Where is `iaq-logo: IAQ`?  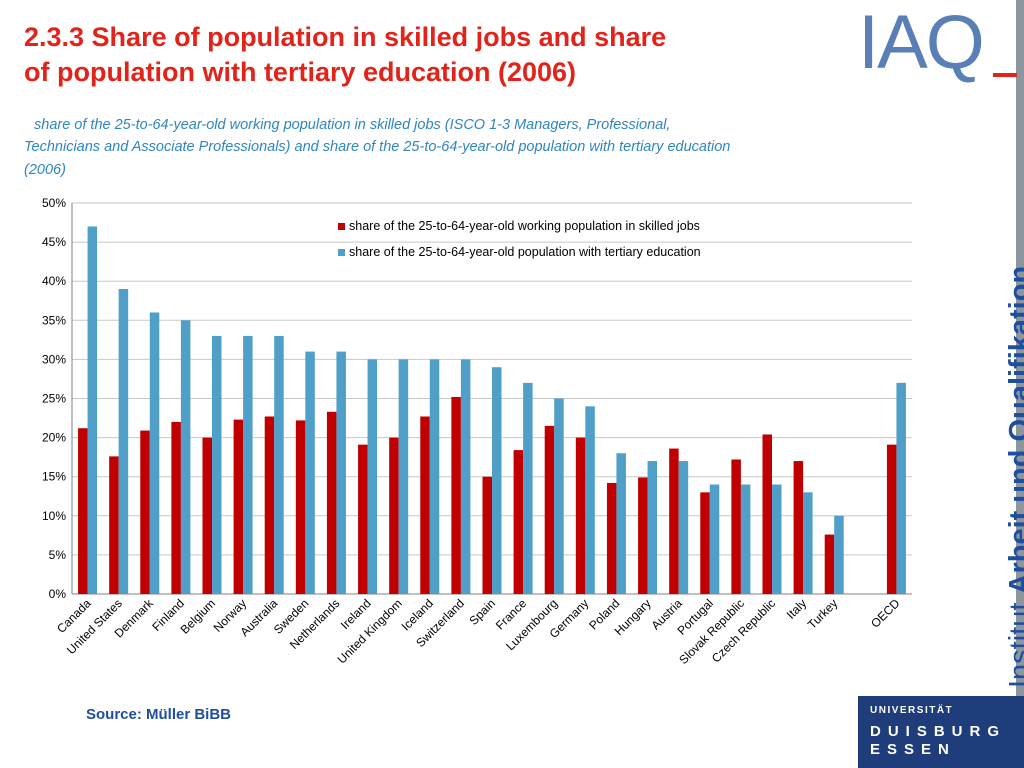
iaq-logo: IAQ is located at coordinates (937, 43).